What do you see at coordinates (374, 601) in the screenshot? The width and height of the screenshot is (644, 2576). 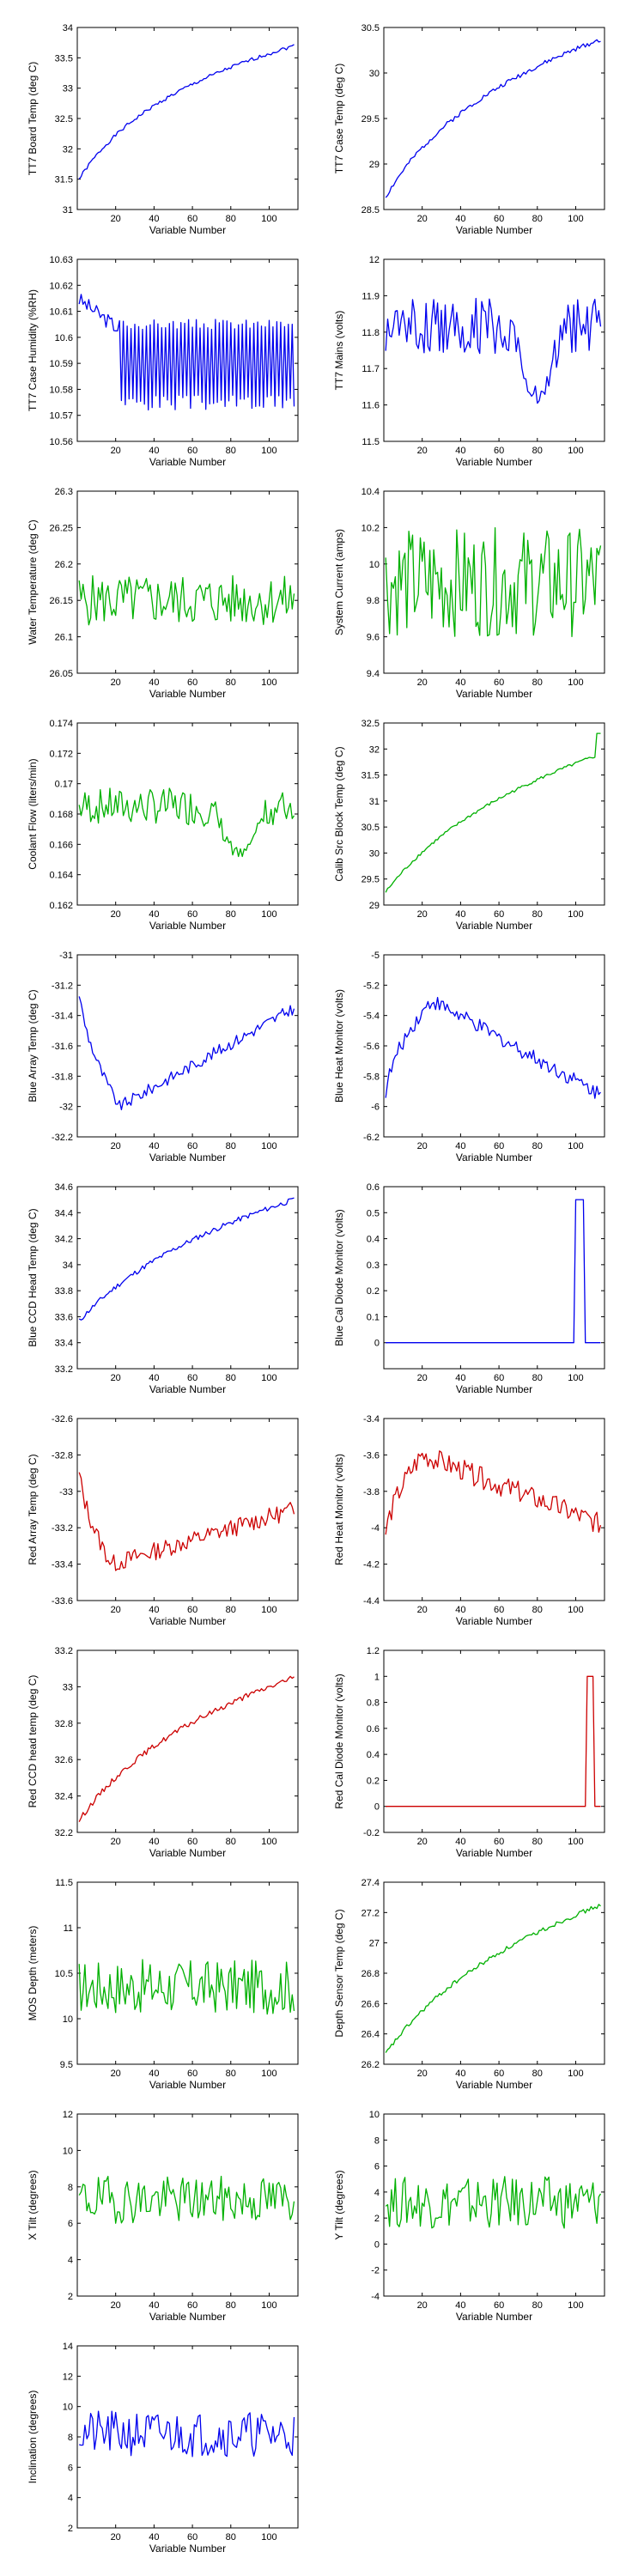 I see `y-tick-label: 9.8` at bounding box center [374, 601].